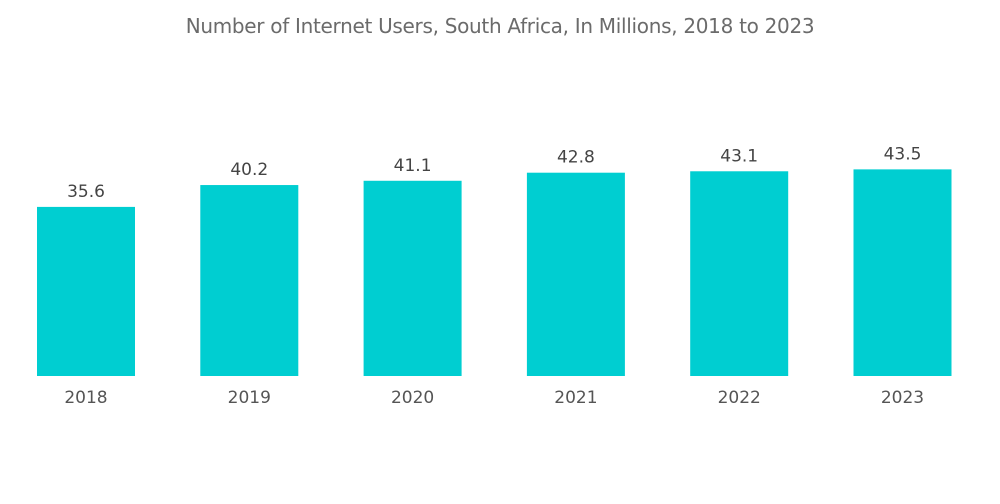 Image resolution: width=1000 pixels, height=504 pixels. What do you see at coordinates (739, 273) in the screenshot?
I see `bar-2022` at bounding box center [739, 273].